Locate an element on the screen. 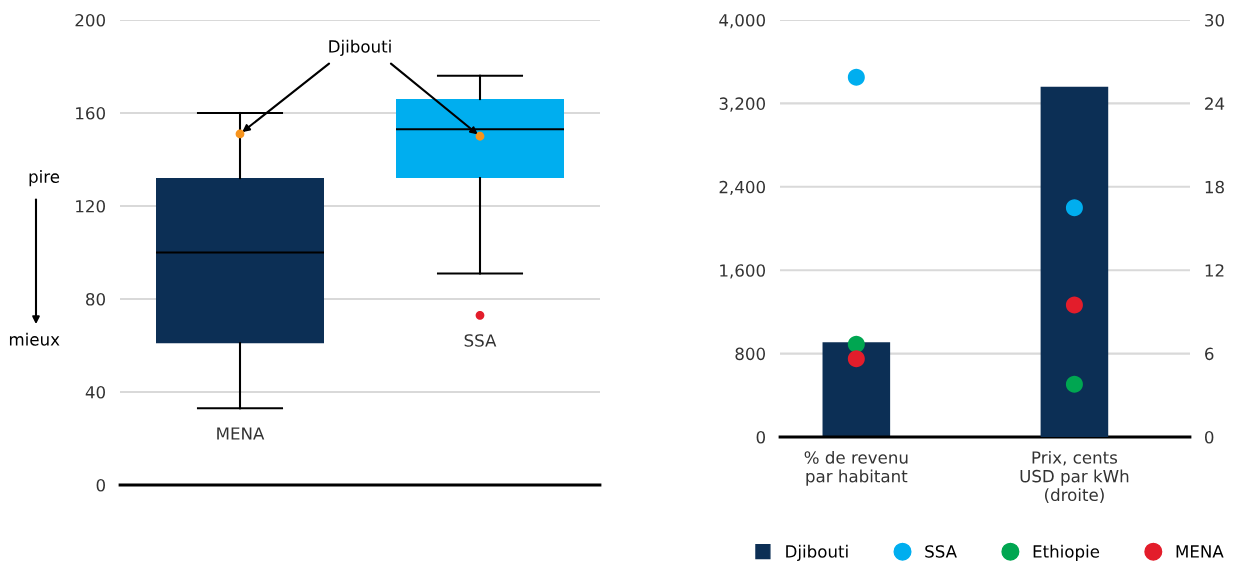  x-tick-label: % de revenu par habitant is located at coordinates (856, 468).